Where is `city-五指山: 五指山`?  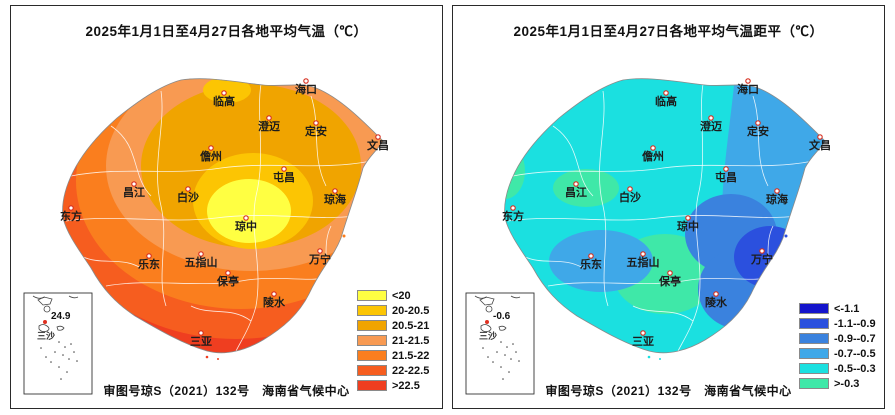 city-五指山: 五指山 is located at coordinates (643, 260).